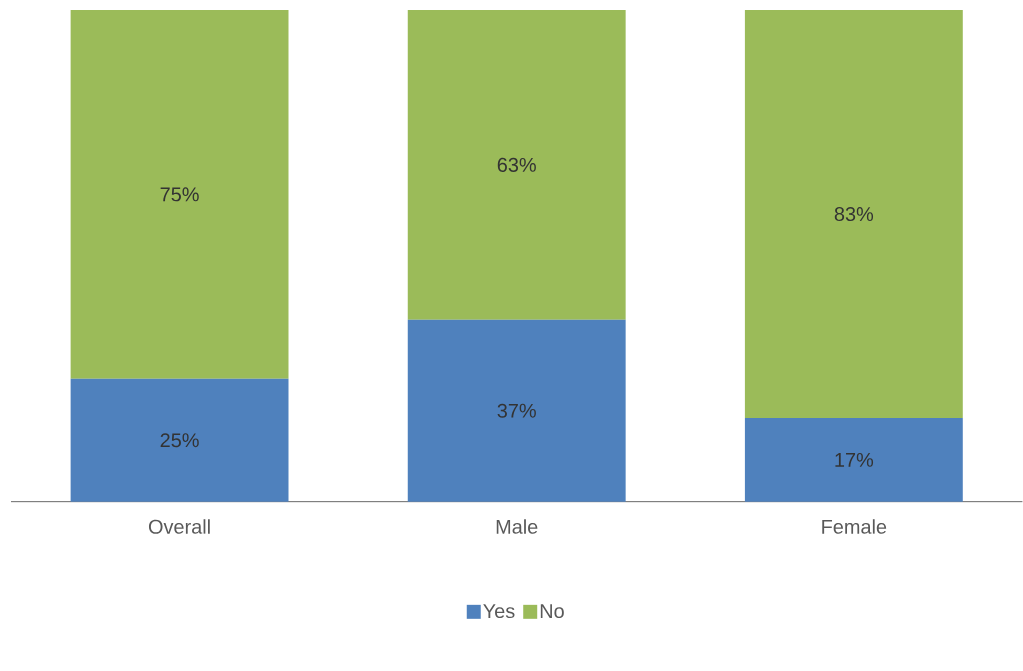  I want to click on data-label: 25%, so click(179, 440).